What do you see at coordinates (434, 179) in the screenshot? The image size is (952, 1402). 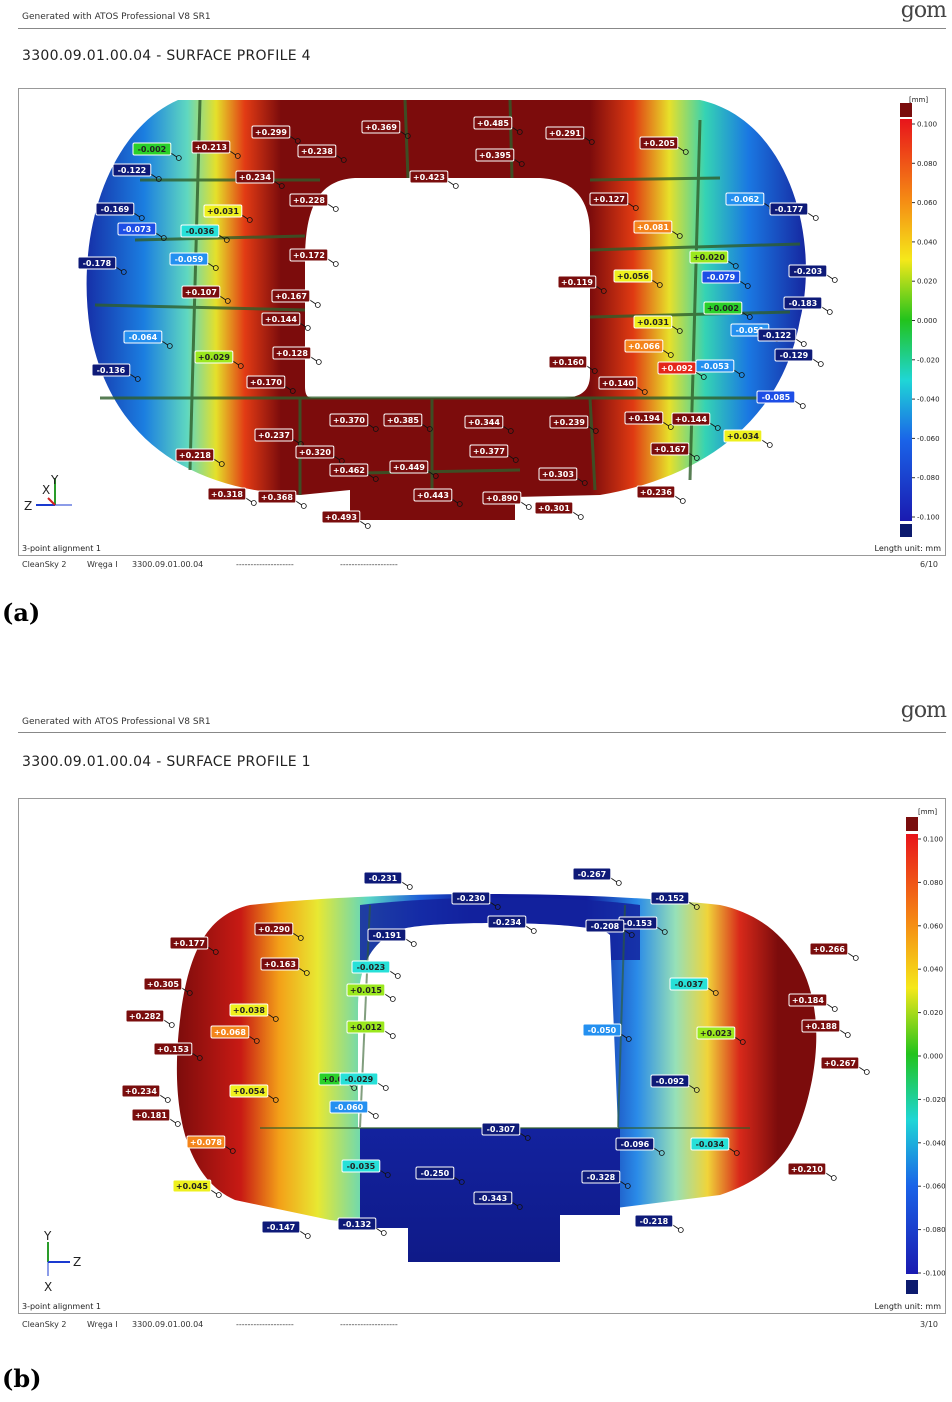 I see `deviation-label: +0.423` at bounding box center [434, 179].